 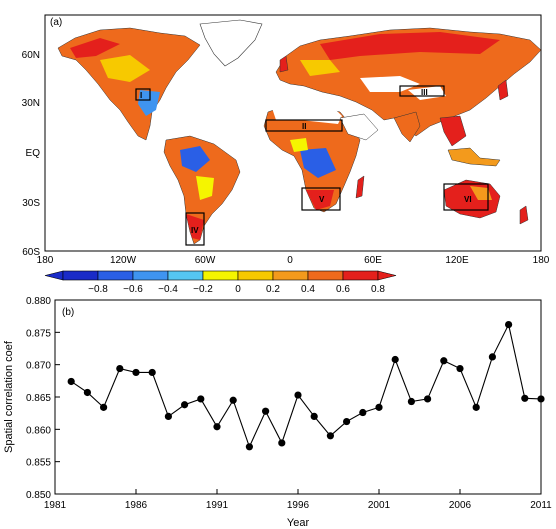 What do you see at coordinates (31, 103) in the screenshot?
I see `lat-tick: 30N` at bounding box center [31, 103].